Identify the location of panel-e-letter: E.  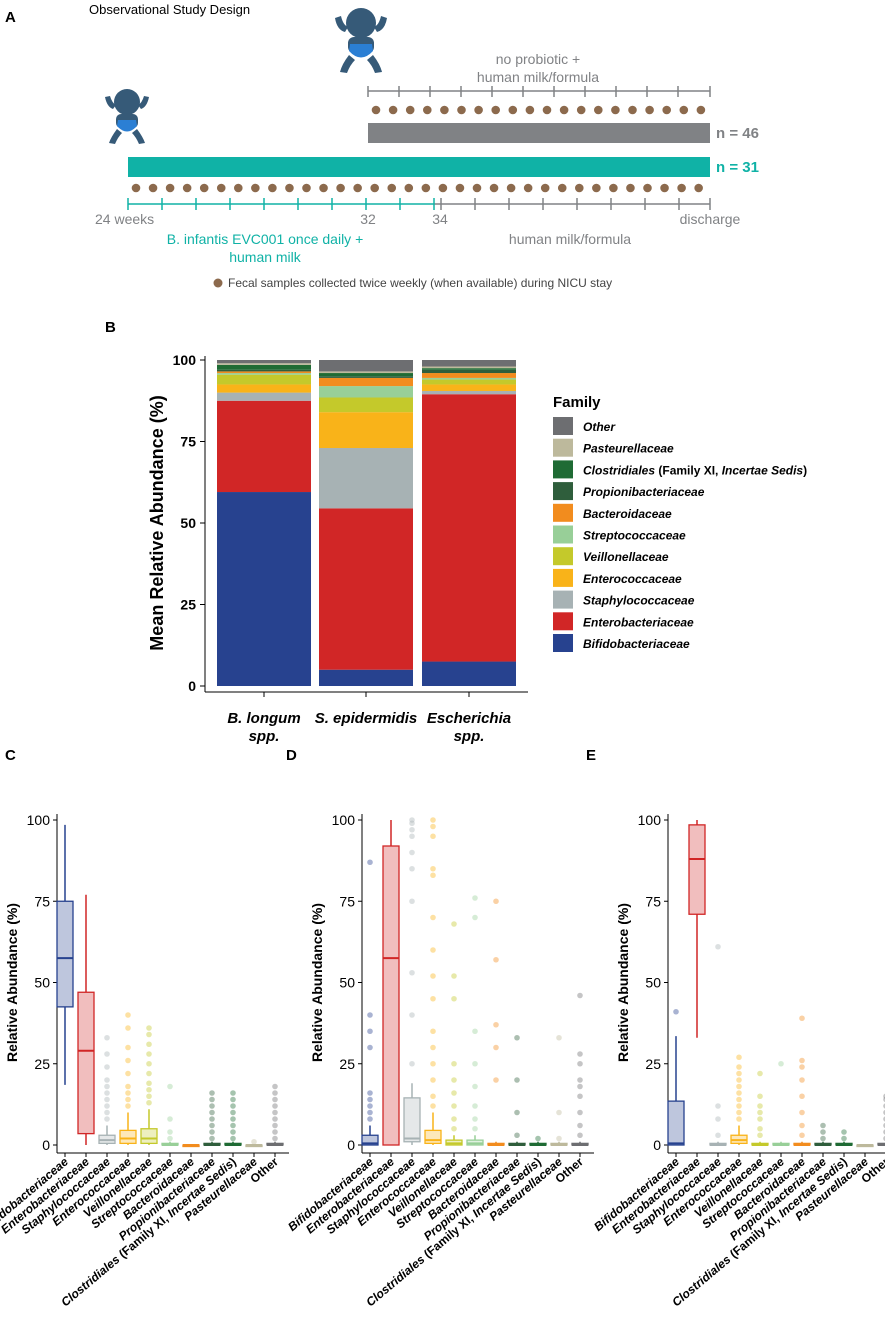
(591, 755).